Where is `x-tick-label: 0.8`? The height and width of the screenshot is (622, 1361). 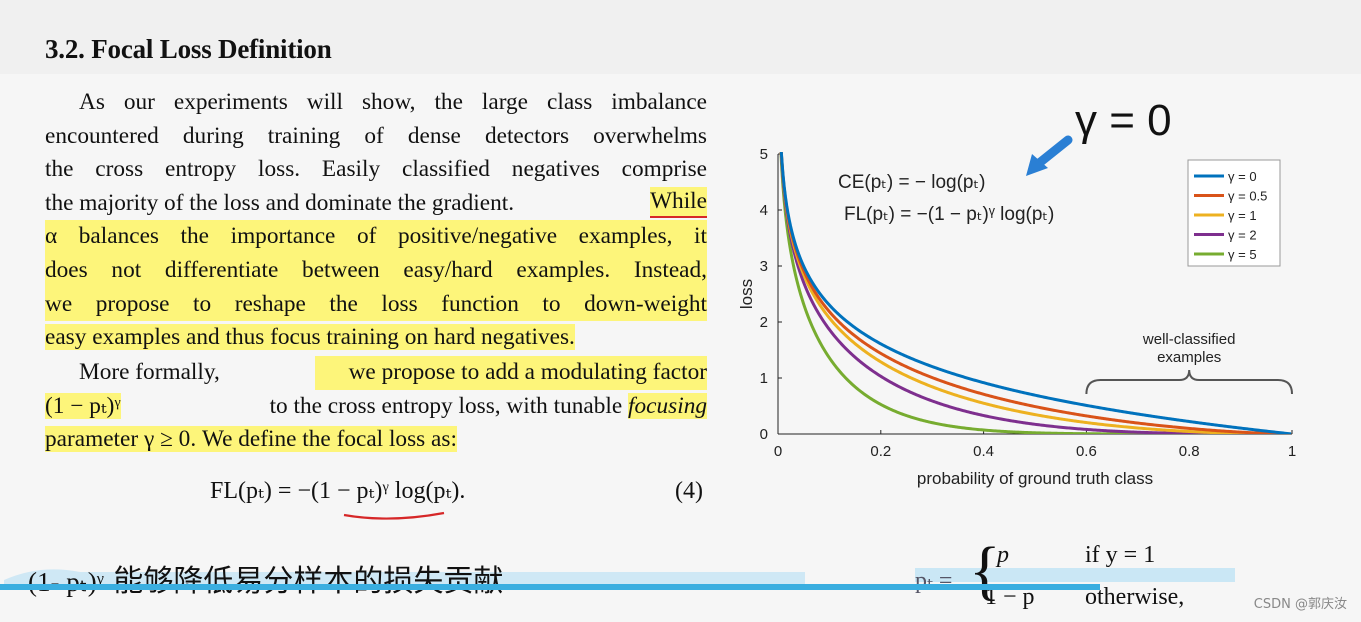 x-tick-label: 0.8 is located at coordinates (1189, 451).